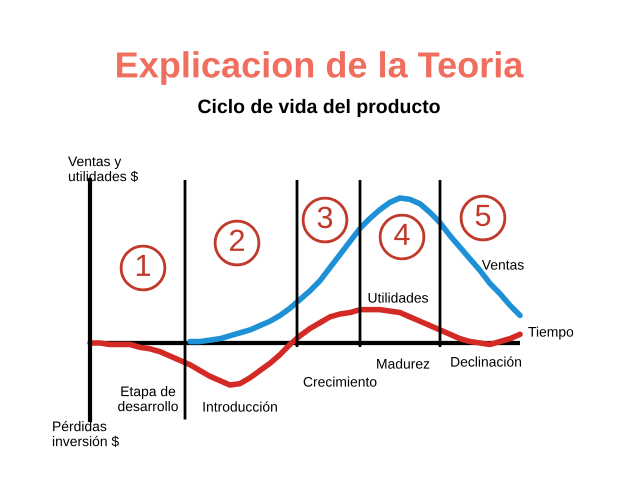 This screenshot has height=478, width=638. Describe the element at coordinates (340, 381) in the screenshot. I see `annotation: Crecimiento` at that location.